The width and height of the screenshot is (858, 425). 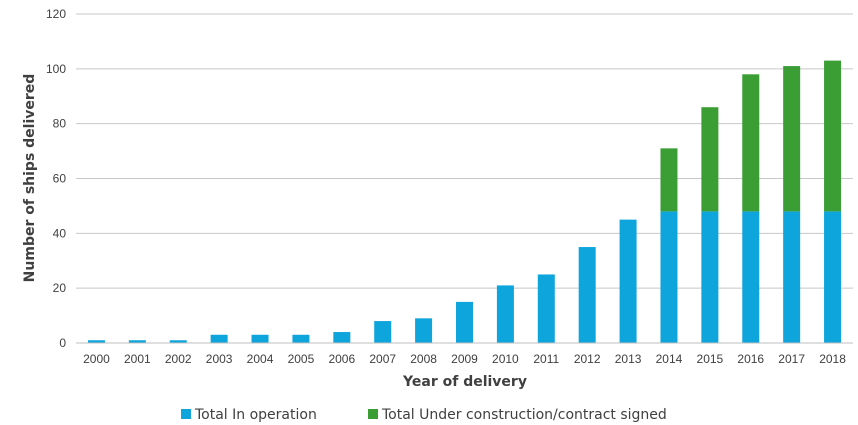 What do you see at coordinates (137, 341) in the screenshot?
I see `bar-in-operation-2001` at bounding box center [137, 341].